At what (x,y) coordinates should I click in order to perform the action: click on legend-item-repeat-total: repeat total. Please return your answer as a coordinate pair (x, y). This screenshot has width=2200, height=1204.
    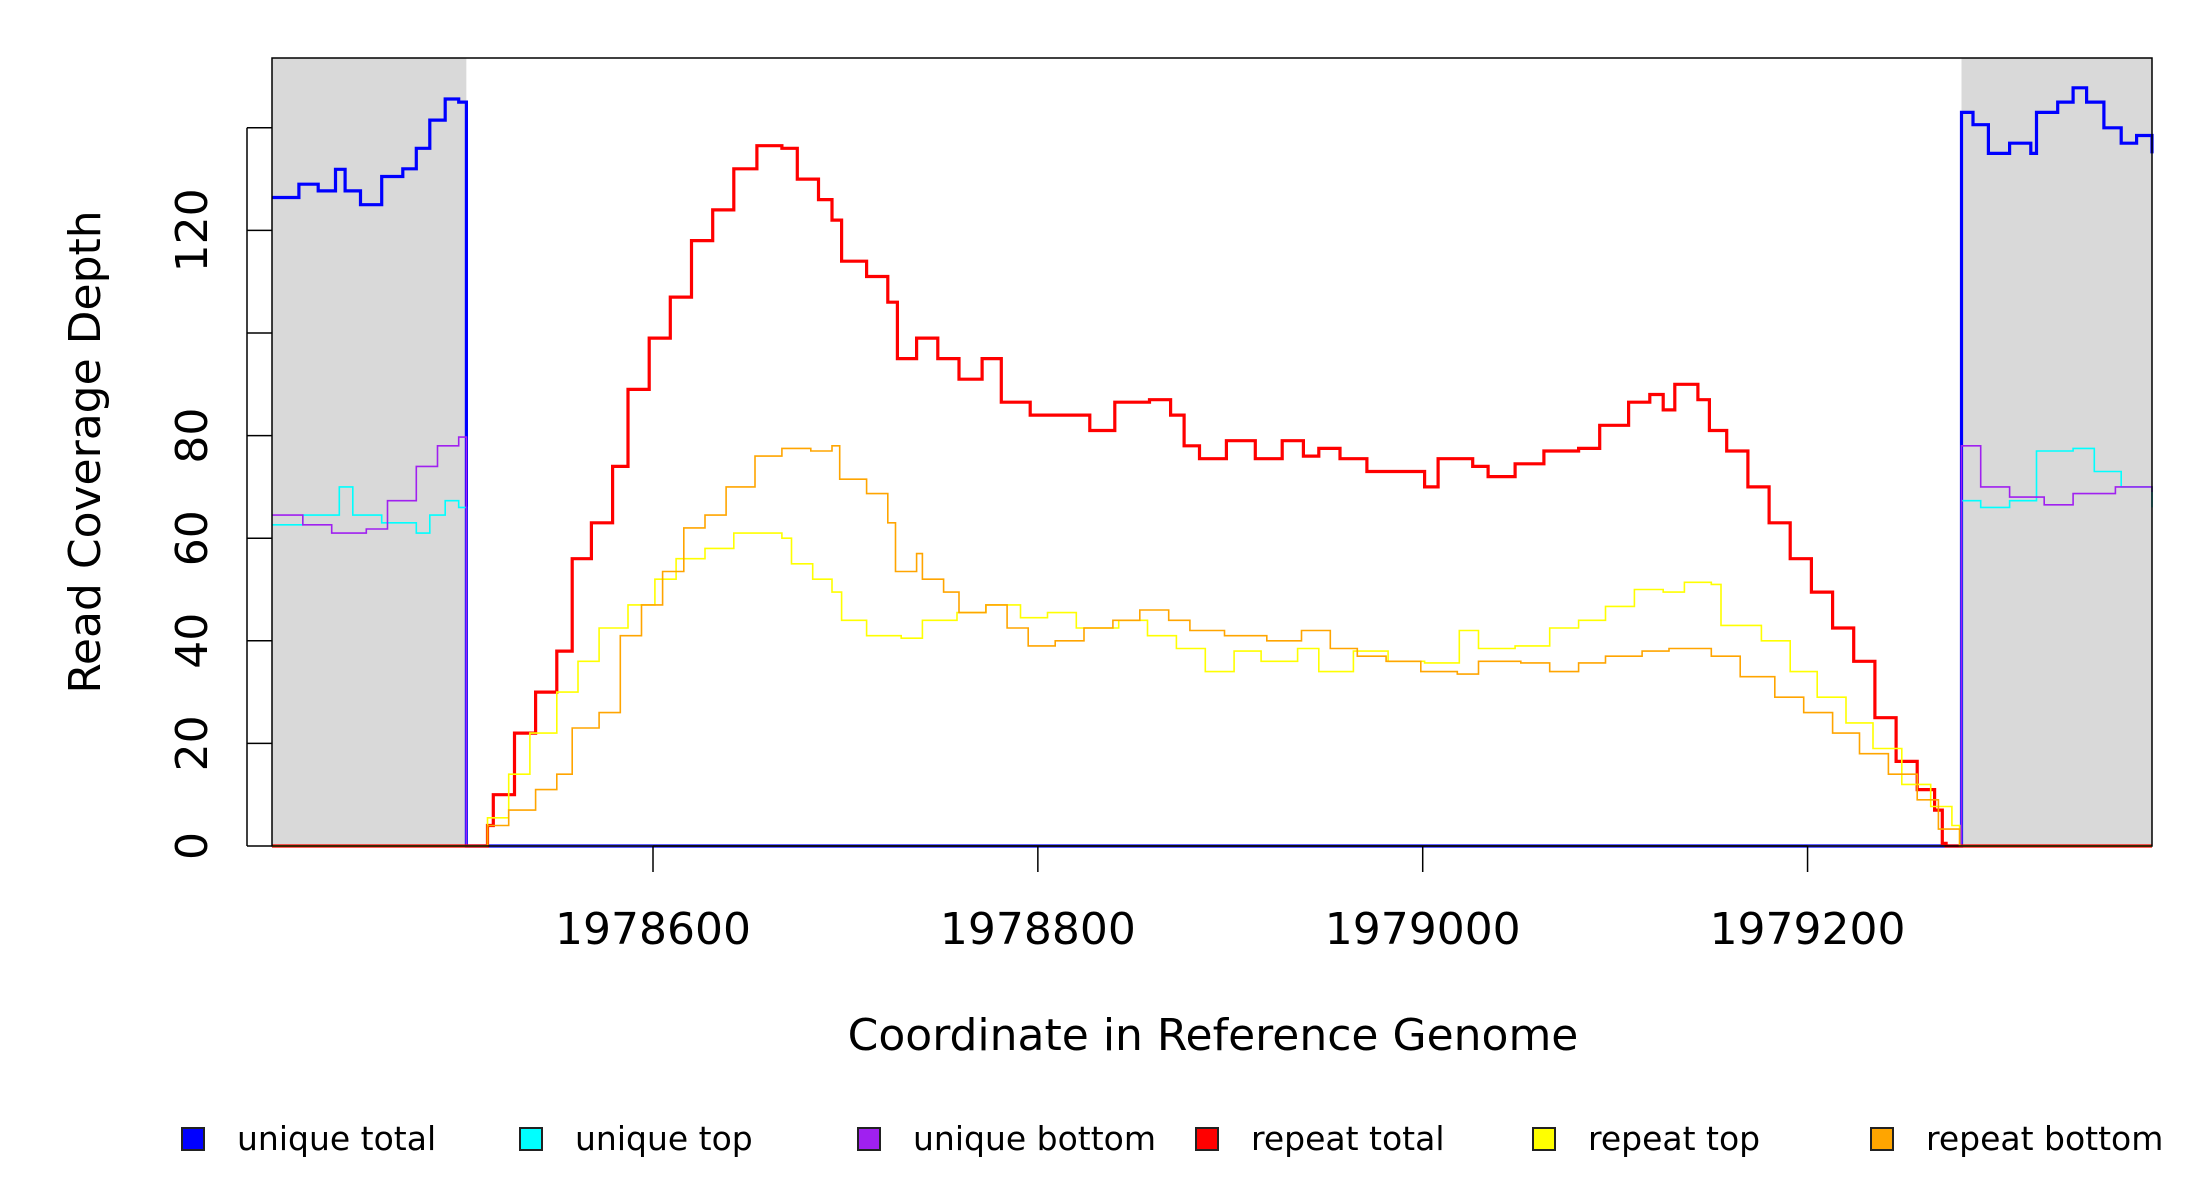
    Looking at the image, I should click on (1320, 1138).